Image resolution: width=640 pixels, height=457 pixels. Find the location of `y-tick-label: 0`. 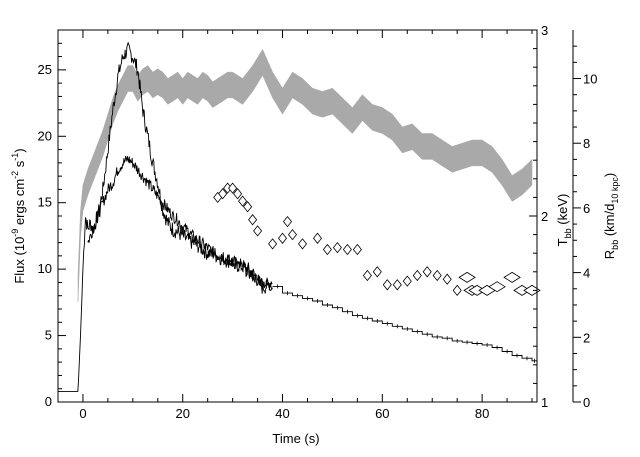

y-tick-label: 0 is located at coordinates (48, 401).